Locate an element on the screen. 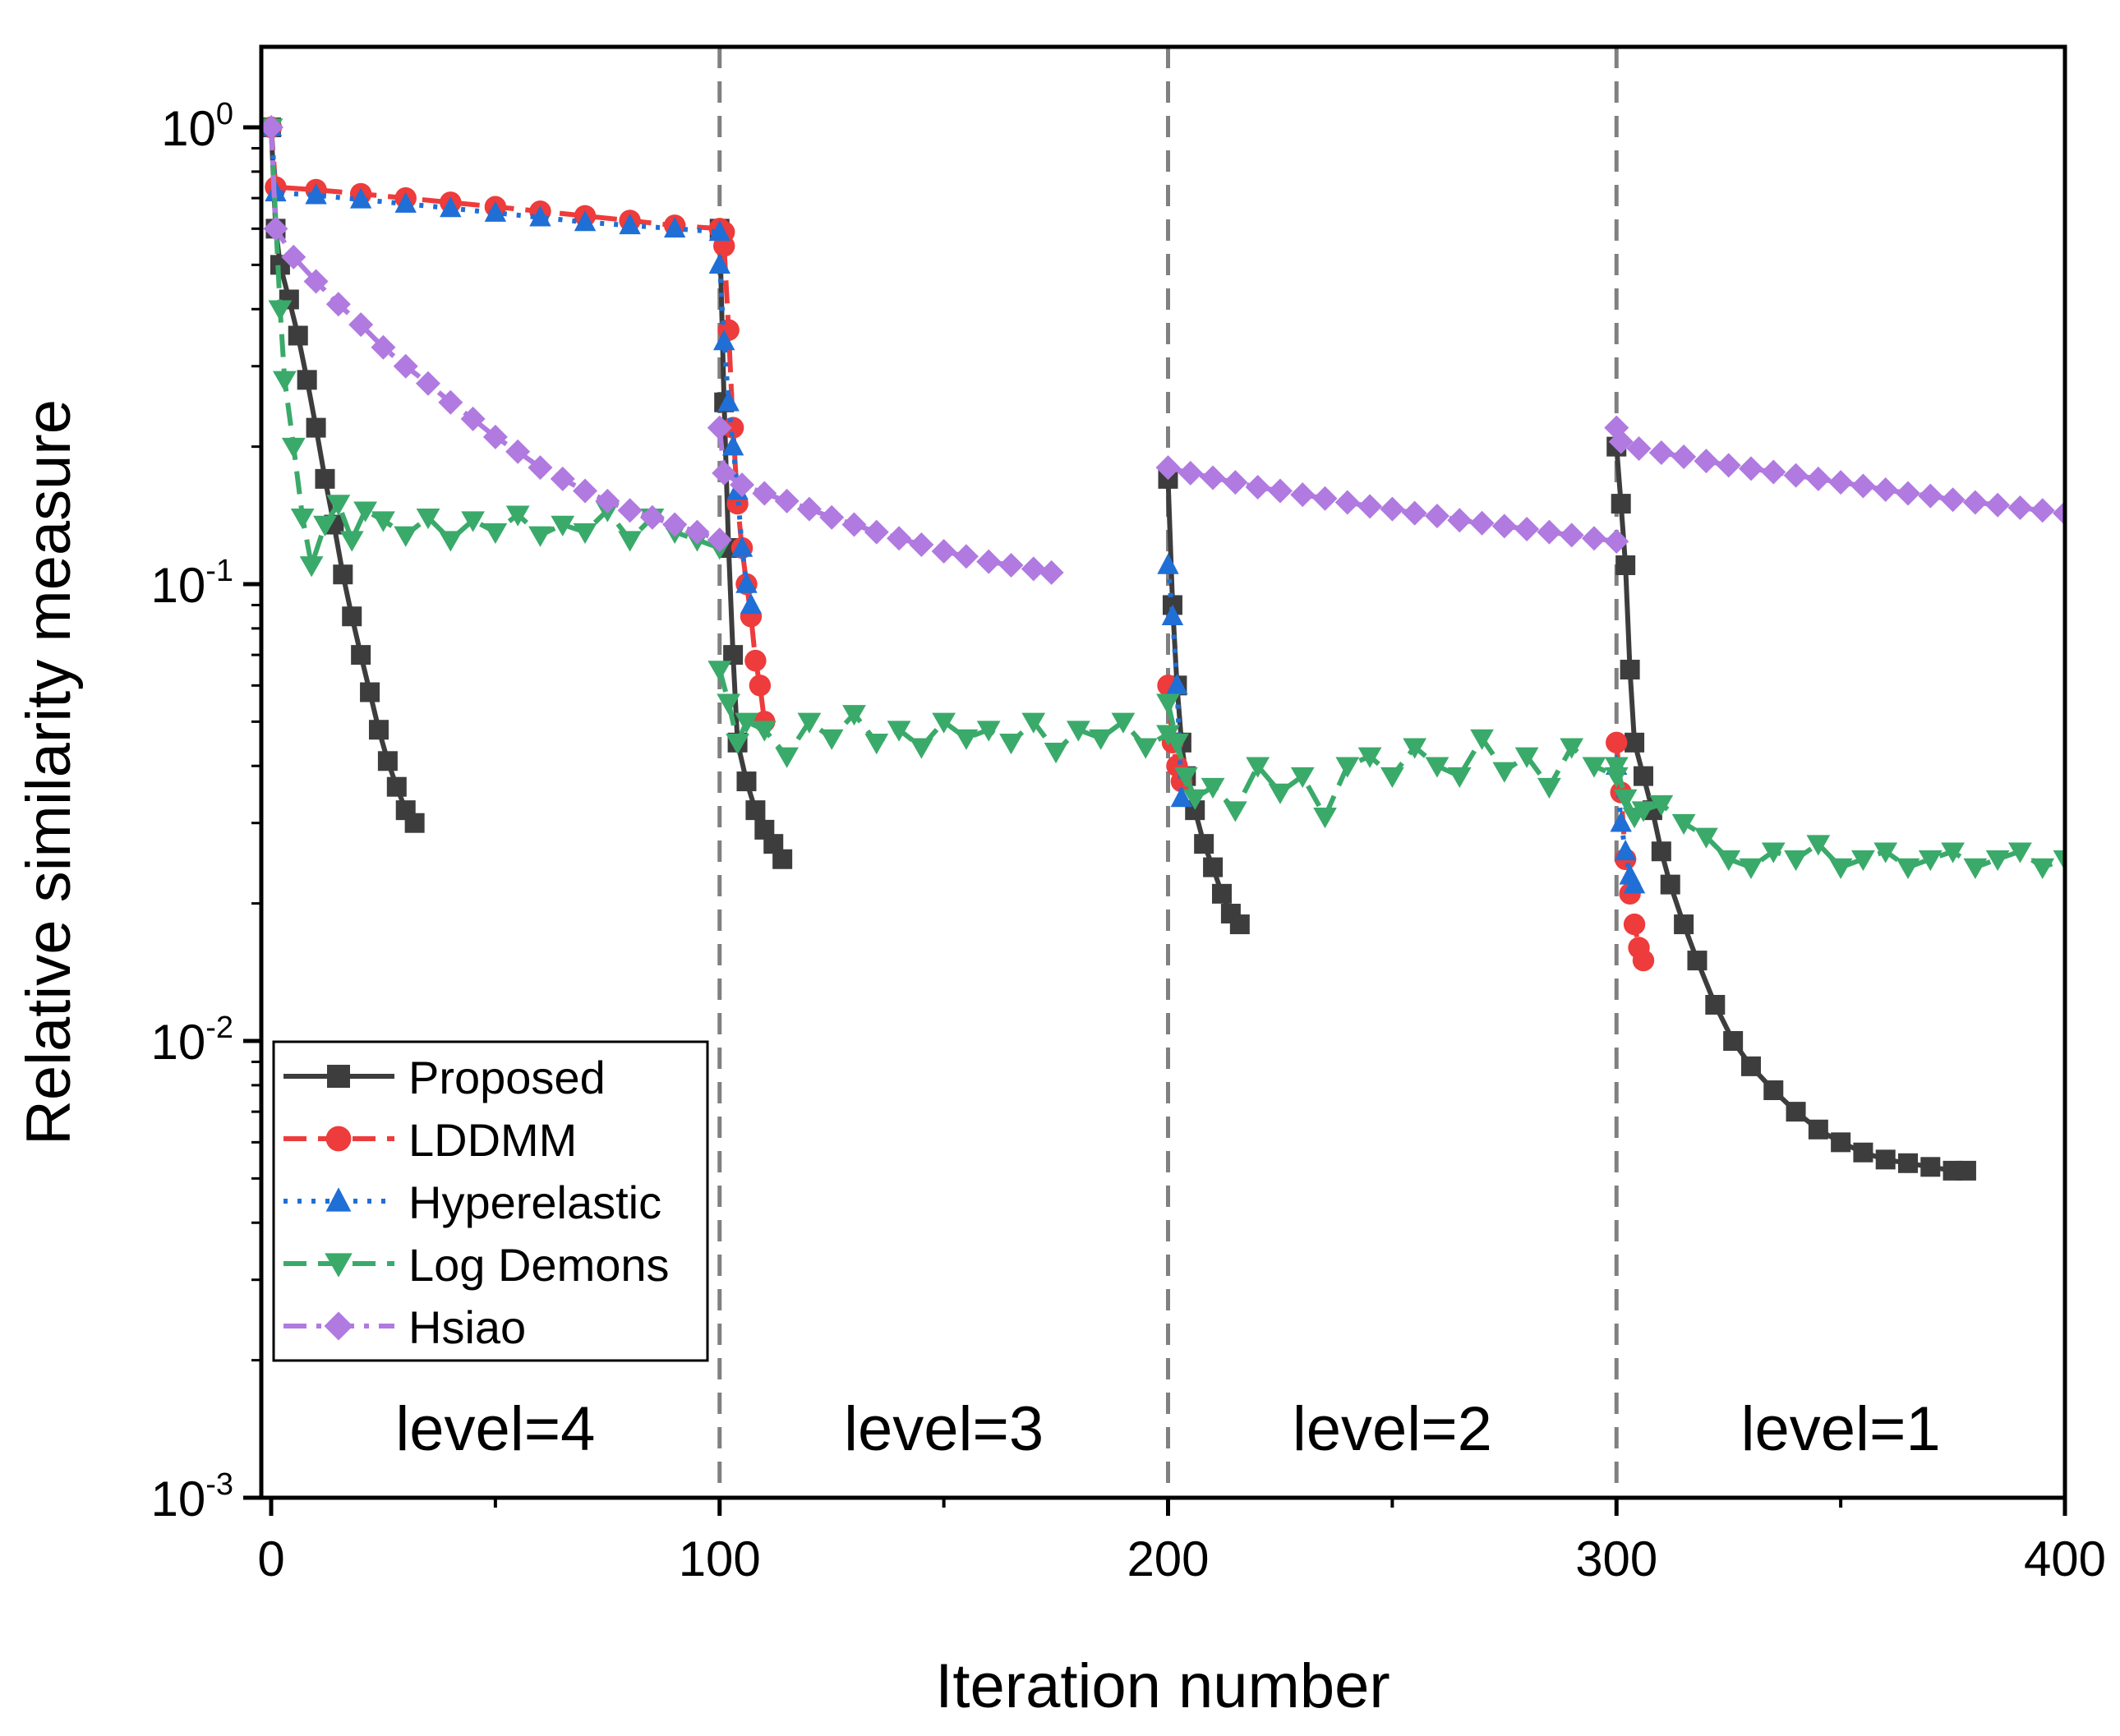 The image size is (2120, 1736). legend-label: Log Demons is located at coordinates (539, 1265).